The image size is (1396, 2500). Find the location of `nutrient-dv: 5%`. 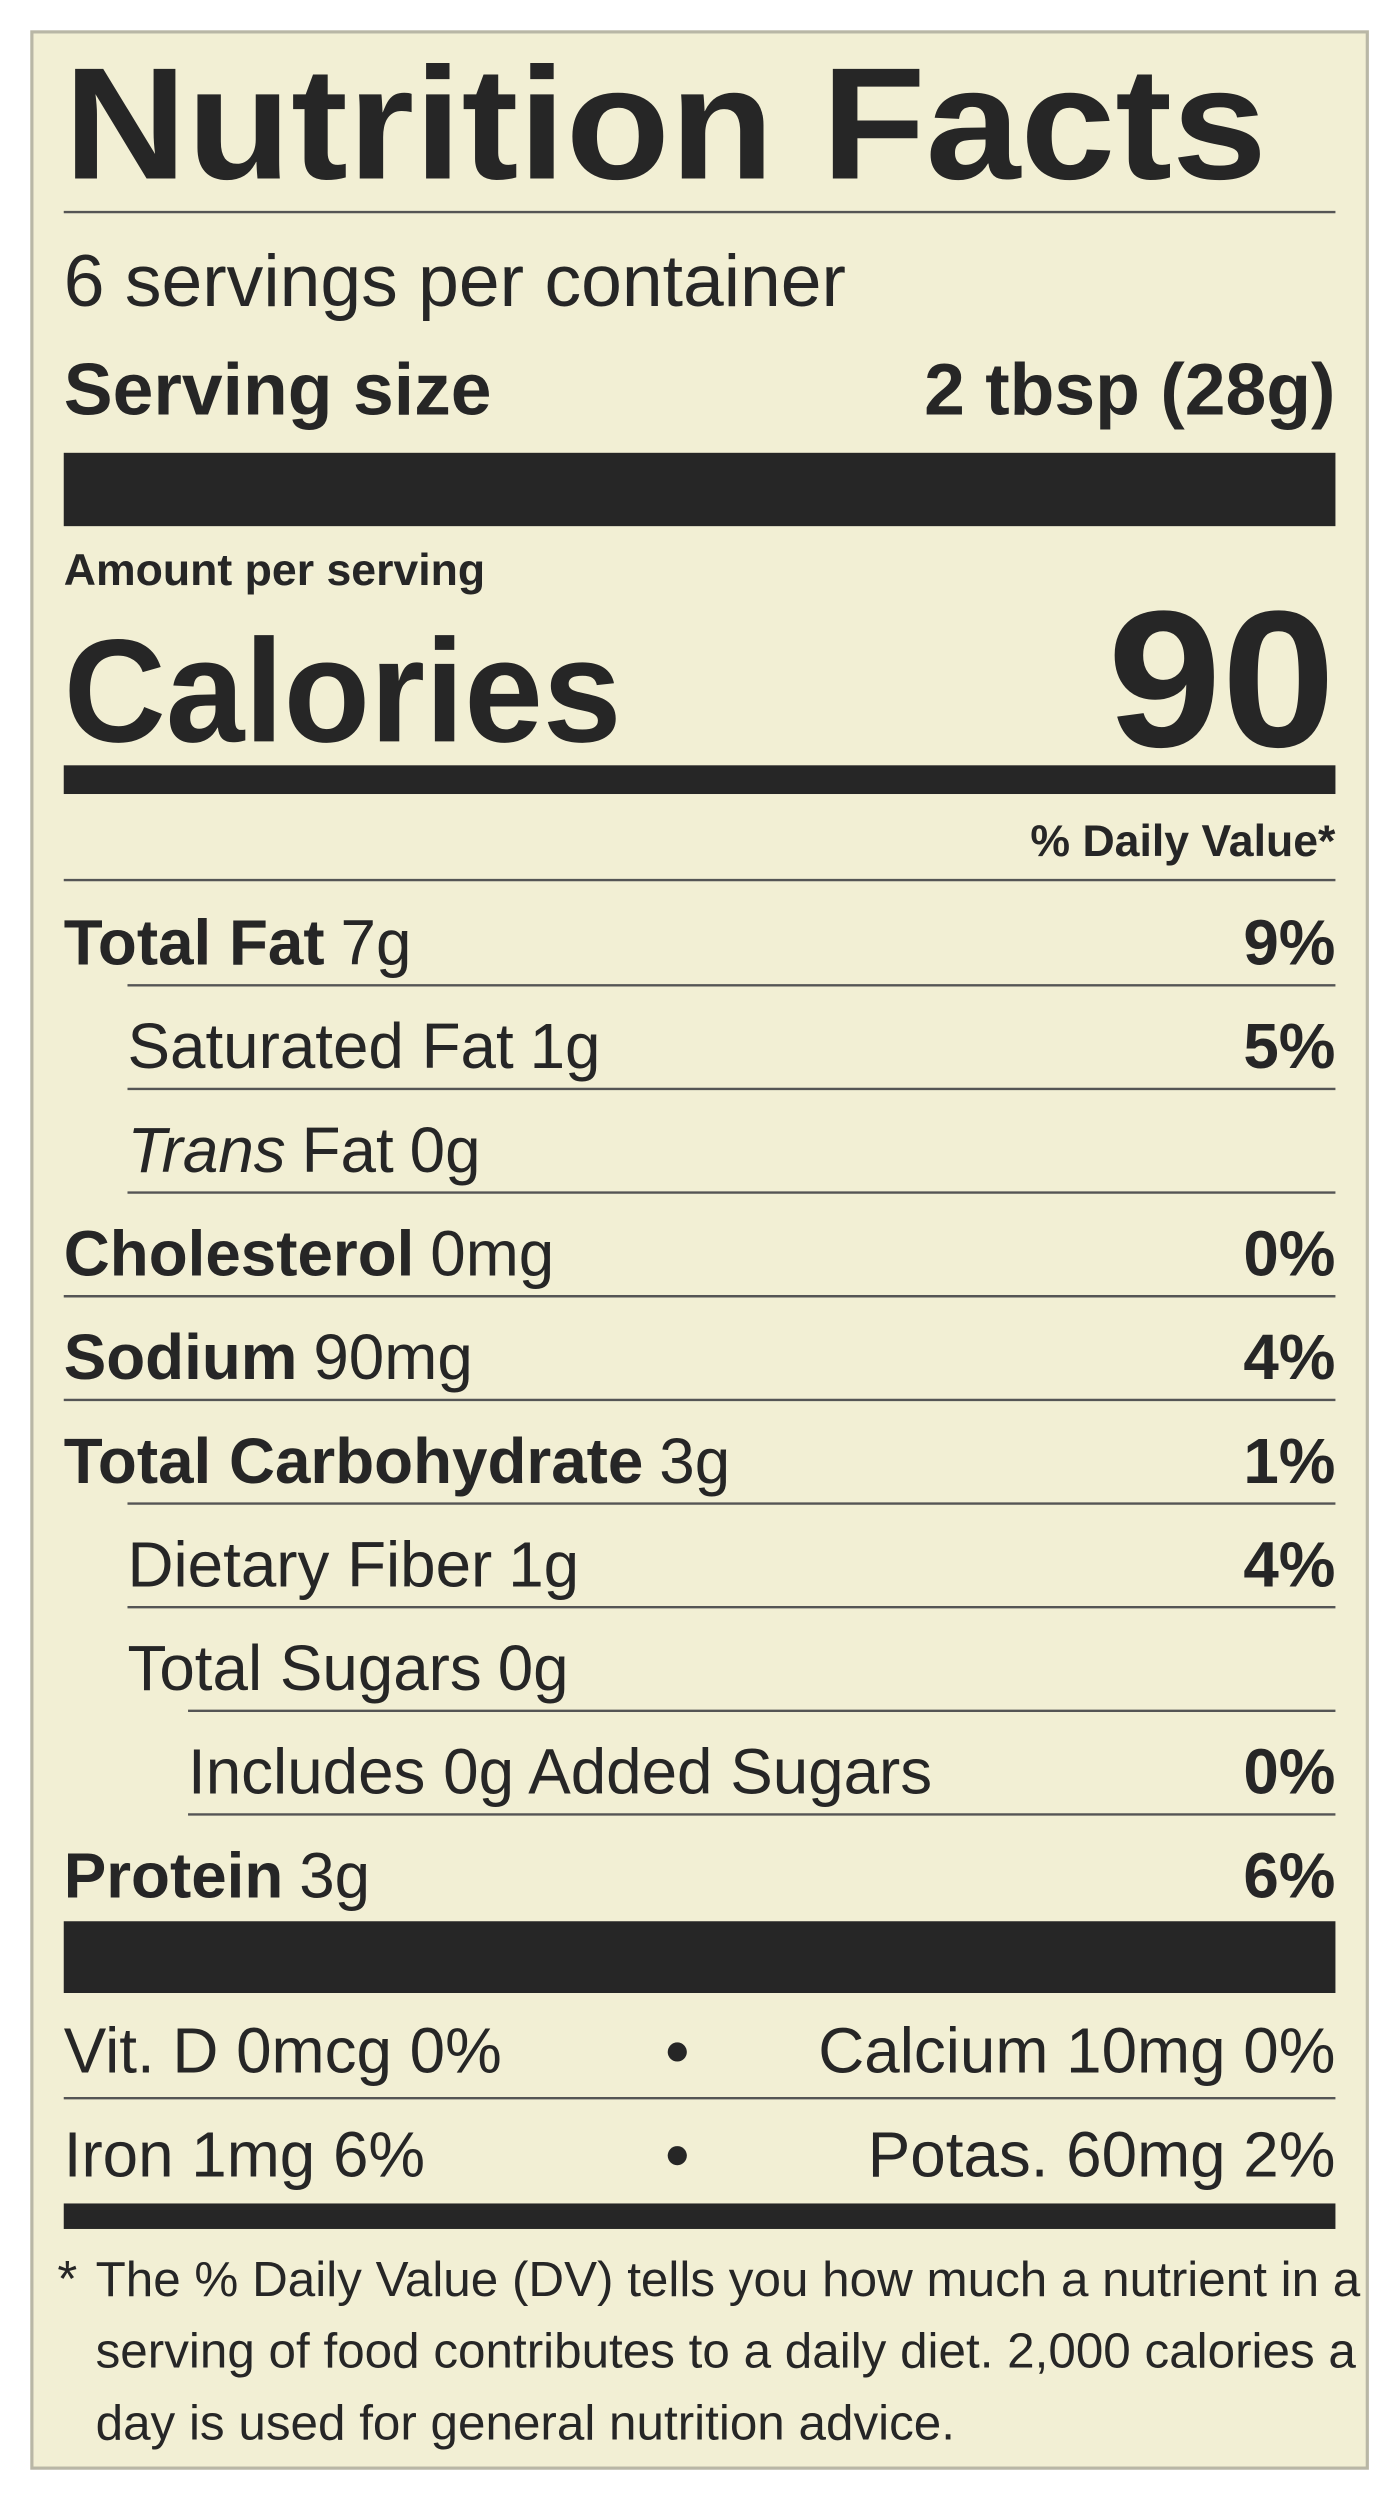

nutrient-dv: 5% is located at coordinates (1289, 1046).